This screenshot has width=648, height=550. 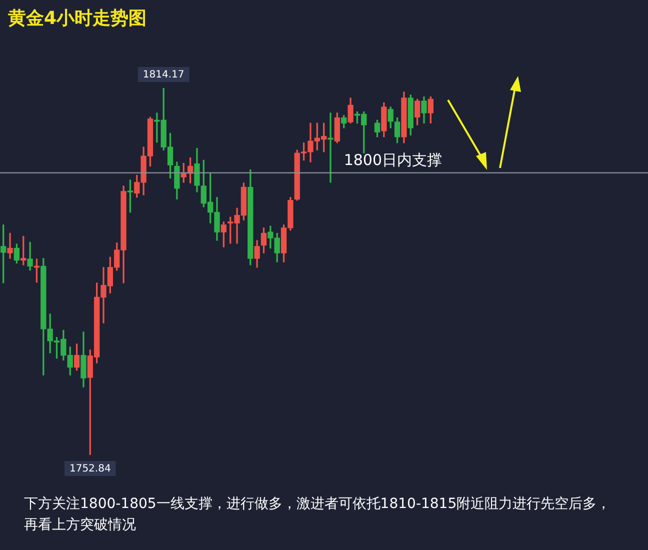 What do you see at coordinates (10, 245) in the screenshot?
I see `candlestick` at bounding box center [10, 245].